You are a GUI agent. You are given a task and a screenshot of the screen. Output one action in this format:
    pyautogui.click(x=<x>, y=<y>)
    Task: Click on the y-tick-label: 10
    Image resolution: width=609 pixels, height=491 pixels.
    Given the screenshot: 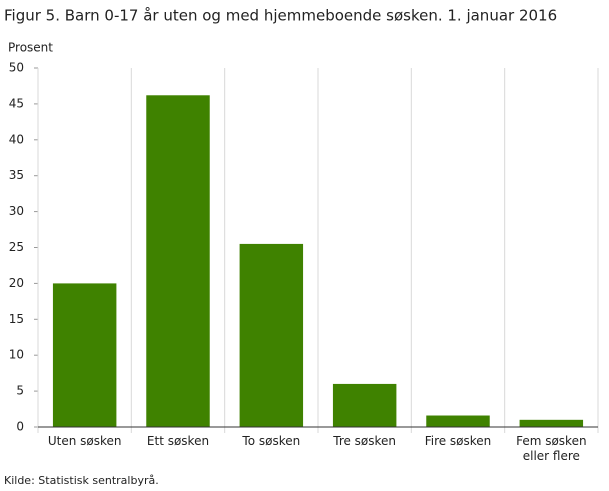 What is the action you would take?
    pyautogui.click(x=16, y=355)
    